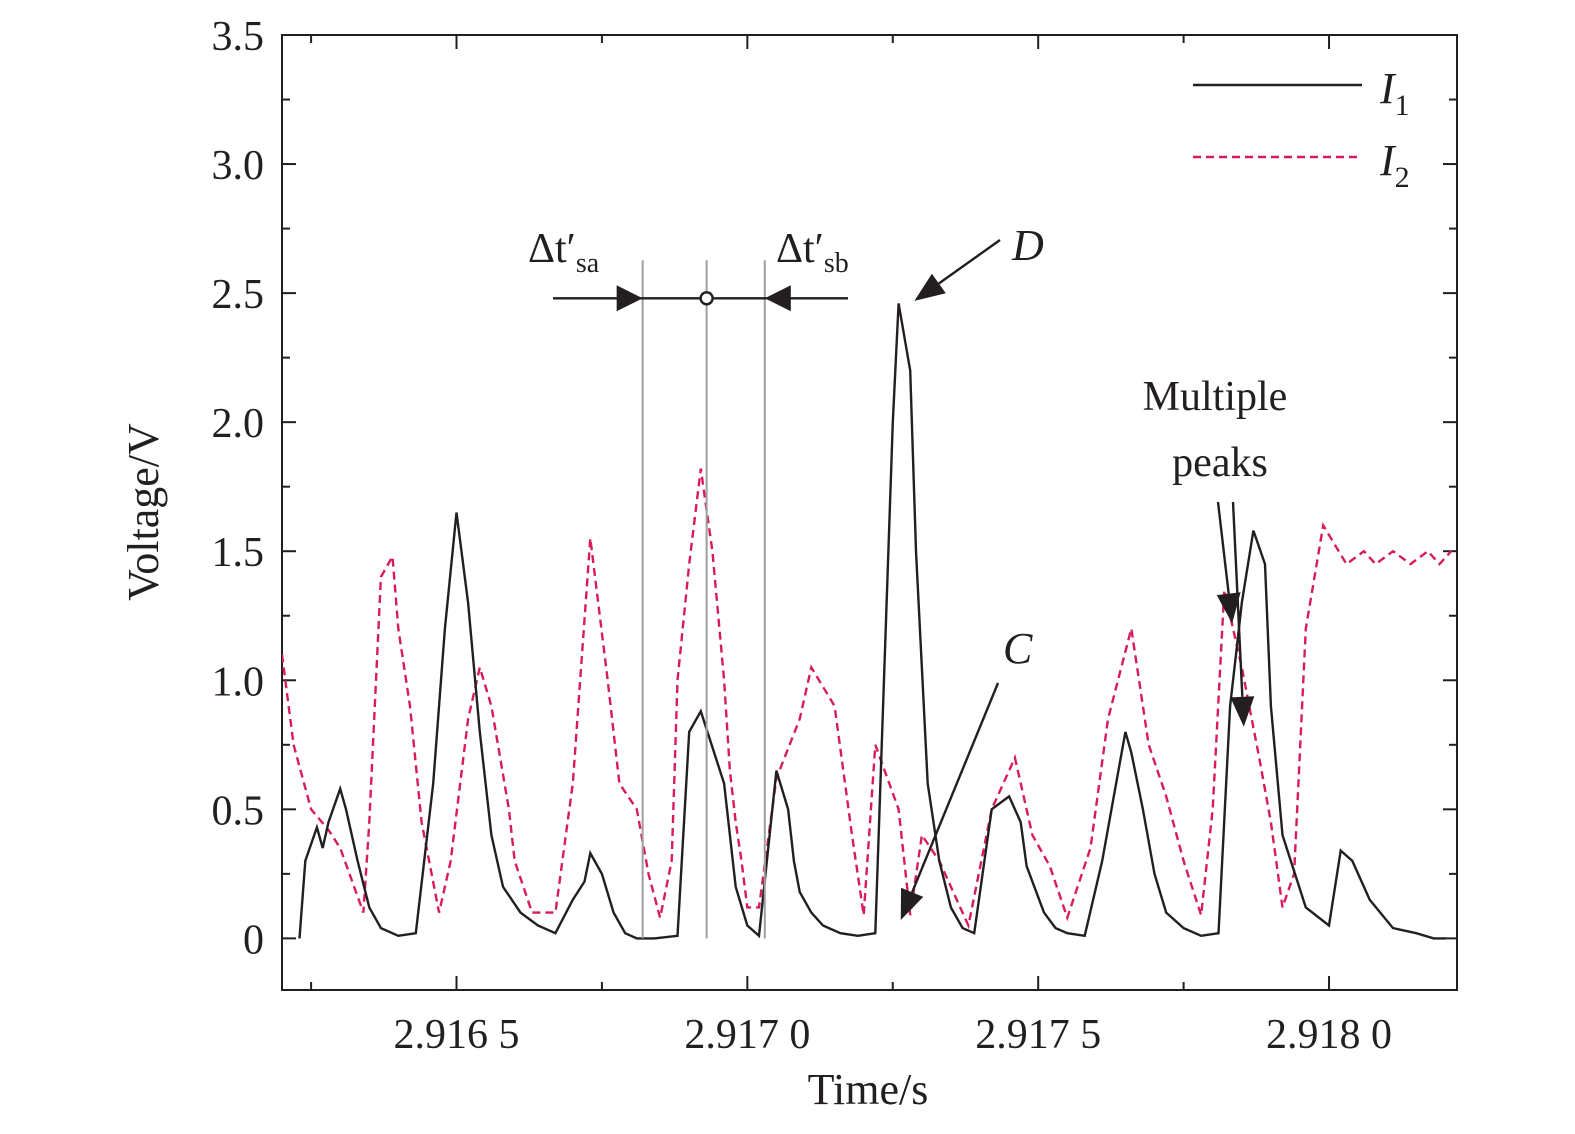 The height and width of the screenshot is (1134, 1575). What do you see at coordinates (703, 599) in the screenshot?
I see `time-difference-markers` at bounding box center [703, 599].